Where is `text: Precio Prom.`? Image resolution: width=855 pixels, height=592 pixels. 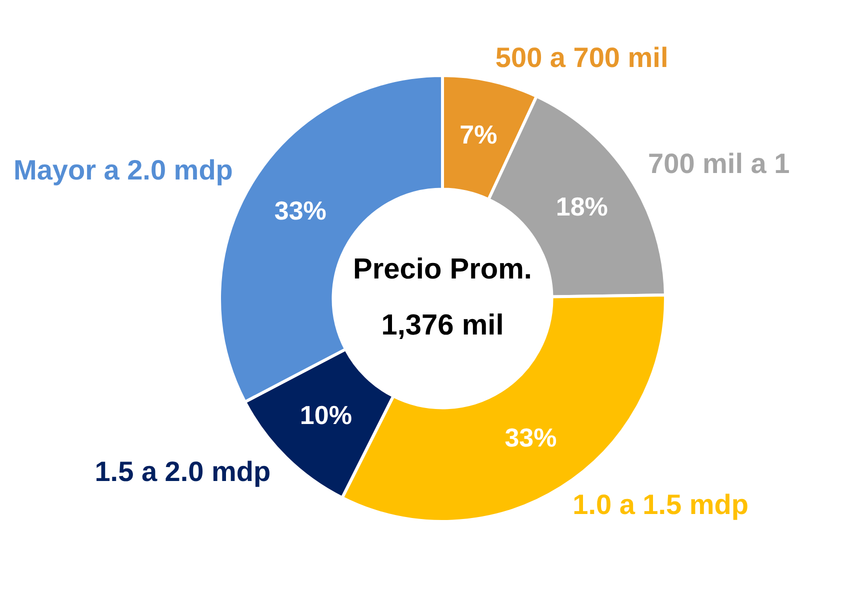 text: Precio Prom. is located at coordinates (442, 270).